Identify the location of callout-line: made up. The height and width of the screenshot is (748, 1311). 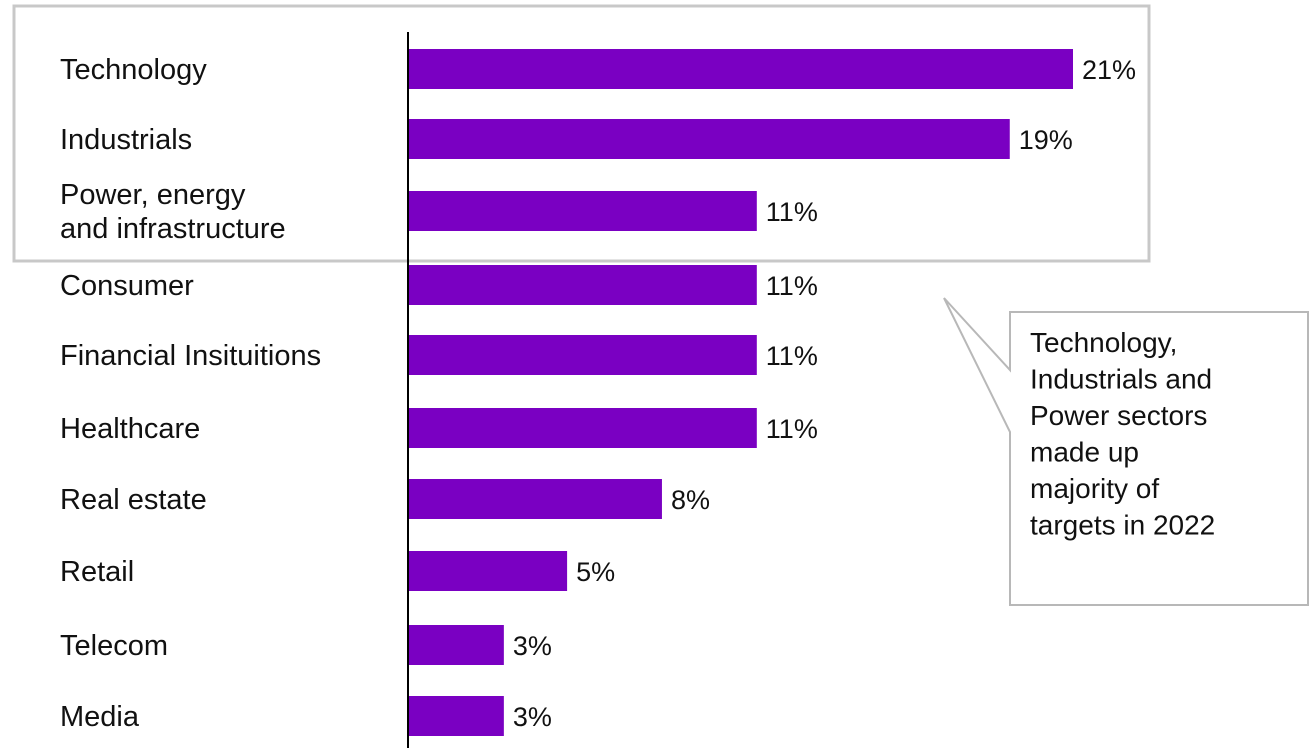
(1084, 452).